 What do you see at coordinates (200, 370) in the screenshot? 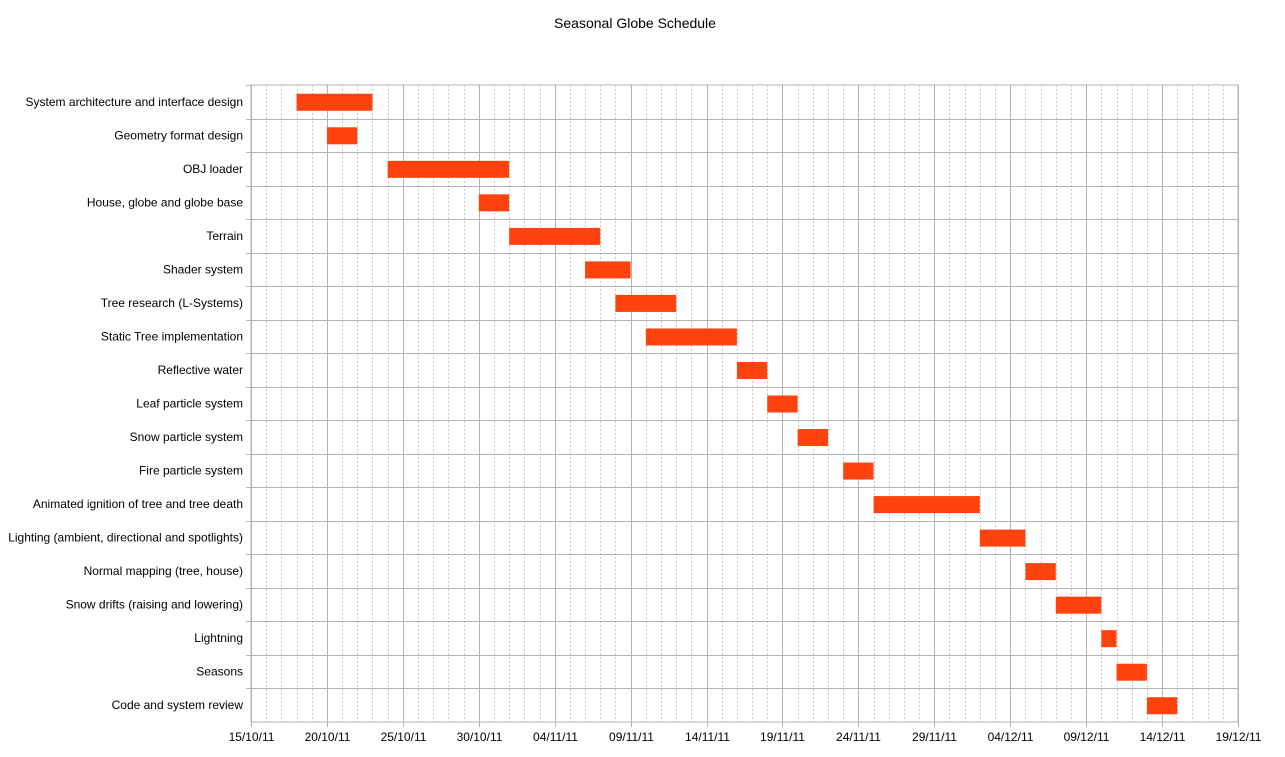
I see `task-label: Reflective water` at bounding box center [200, 370].